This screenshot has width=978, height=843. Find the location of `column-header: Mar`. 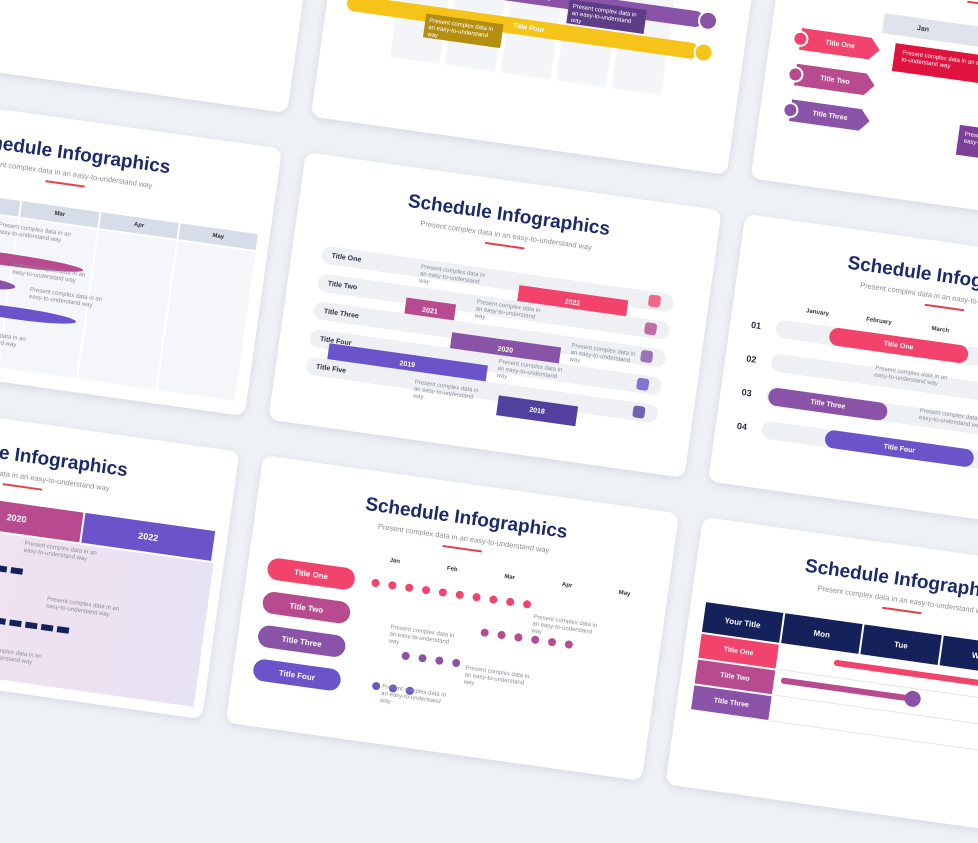

column-header: Mar is located at coordinates (509, 577).